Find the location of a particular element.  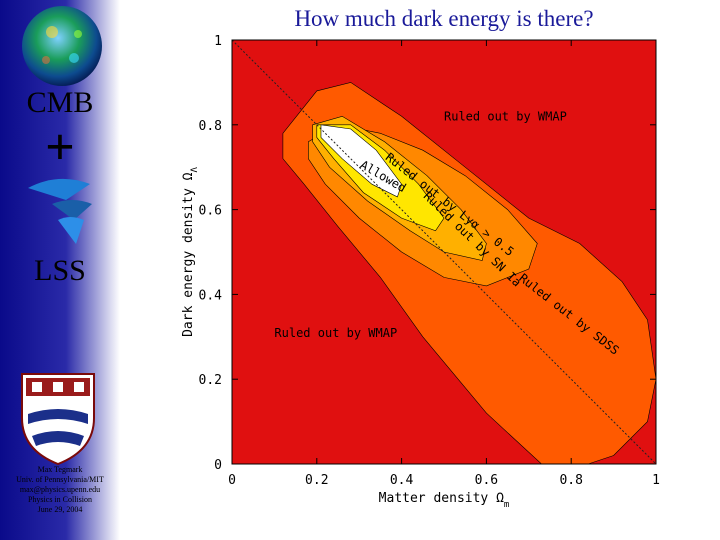

x-tick-label: 1 is located at coordinates (656, 480).